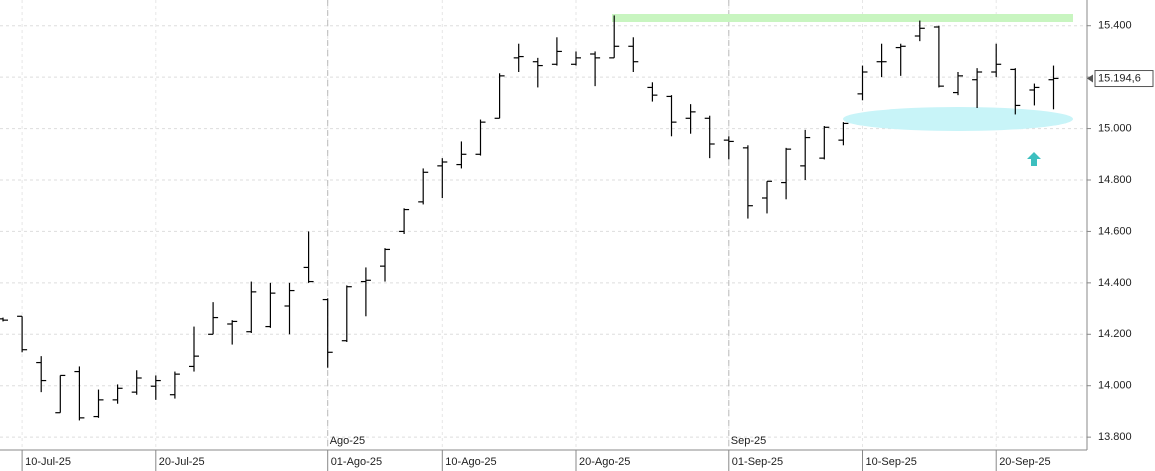 The image size is (1155, 471). I want to click on y-tick-label: 15.000, so click(1115, 128).